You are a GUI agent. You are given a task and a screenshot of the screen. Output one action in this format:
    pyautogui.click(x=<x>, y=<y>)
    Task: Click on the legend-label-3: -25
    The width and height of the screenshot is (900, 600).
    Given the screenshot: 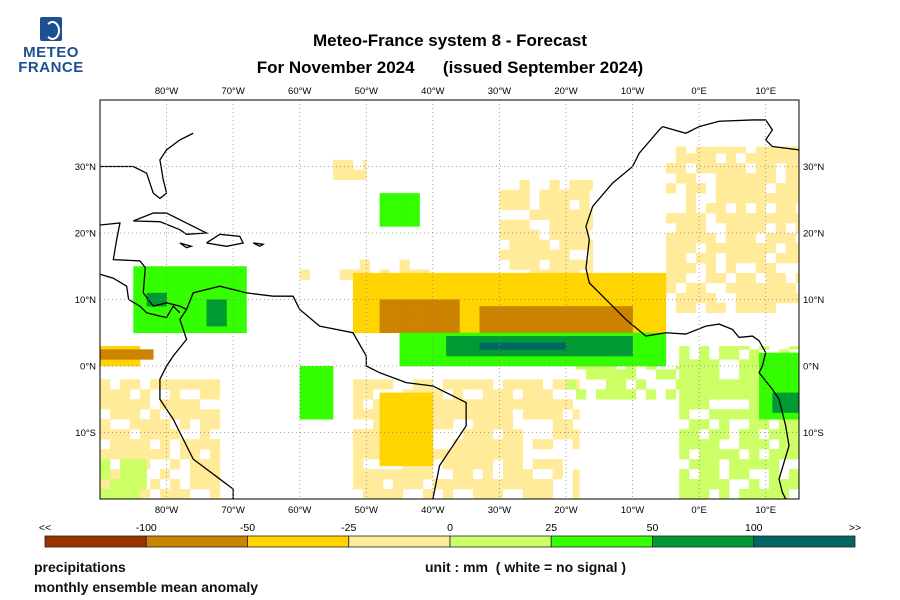 What is the action you would take?
    pyautogui.click(x=348, y=528)
    